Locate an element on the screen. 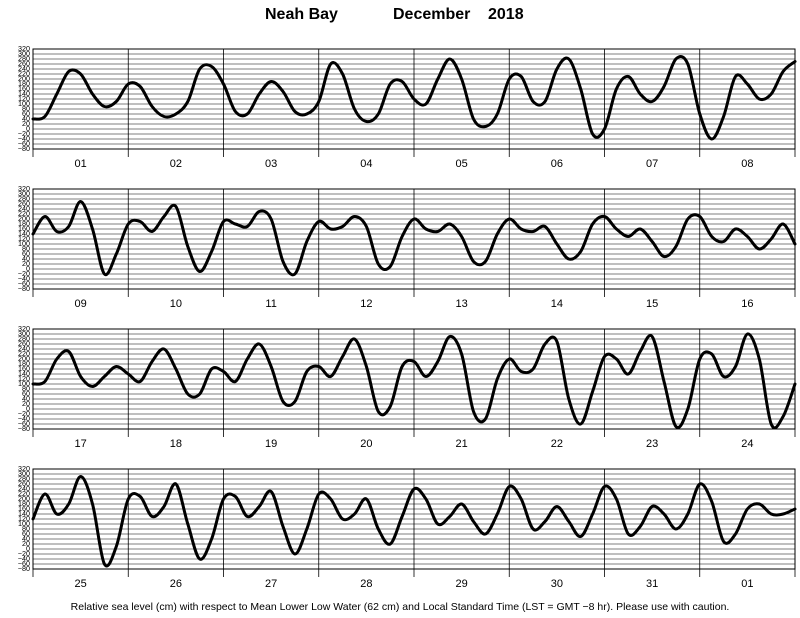  day-label: 14 is located at coordinates (557, 304).